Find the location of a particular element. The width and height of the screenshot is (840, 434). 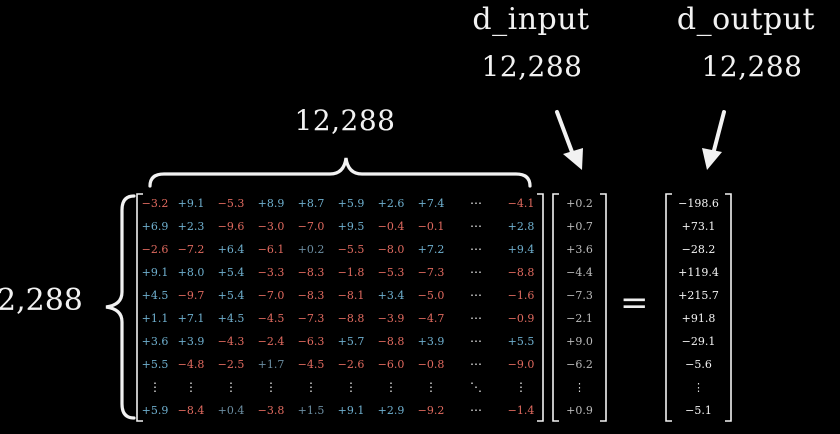

matrix-cell: −0.1 is located at coordinates (431, 226).